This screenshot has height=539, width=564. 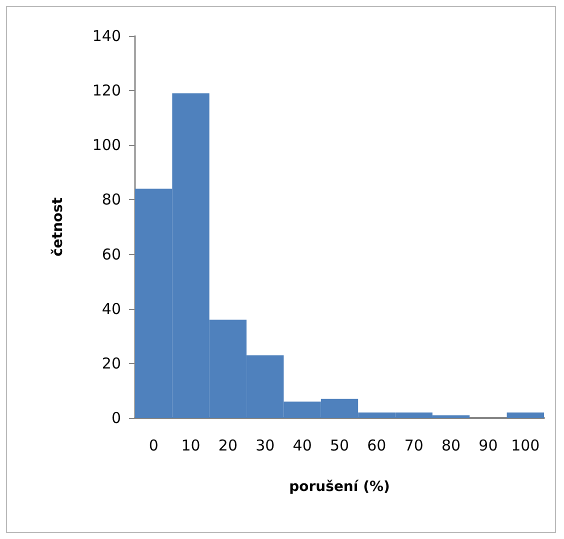 What do you see at coordinates (111, 199) in the screenshot?
I see `y-tick-label: 80` at bounding box center [111, 199].